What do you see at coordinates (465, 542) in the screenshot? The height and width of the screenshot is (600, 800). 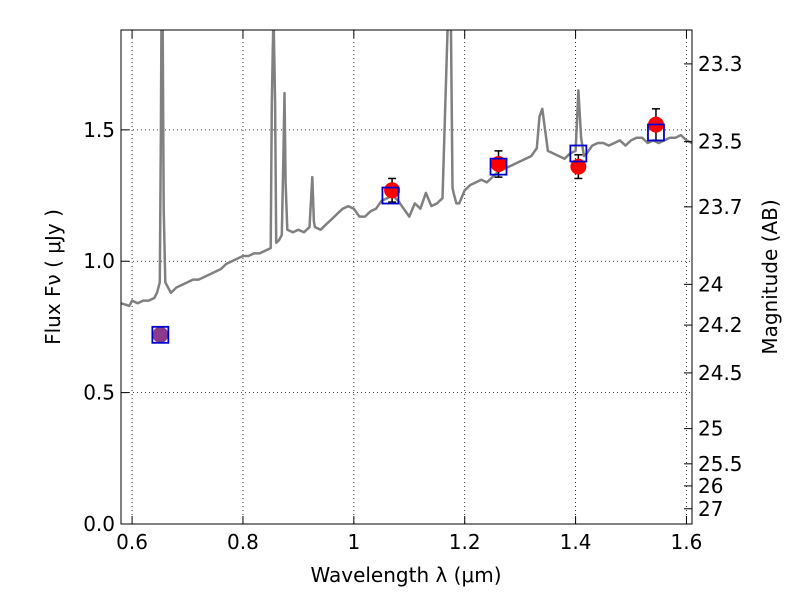 I see `x-tick-label: 1.2` at bounding box center [465, 542].